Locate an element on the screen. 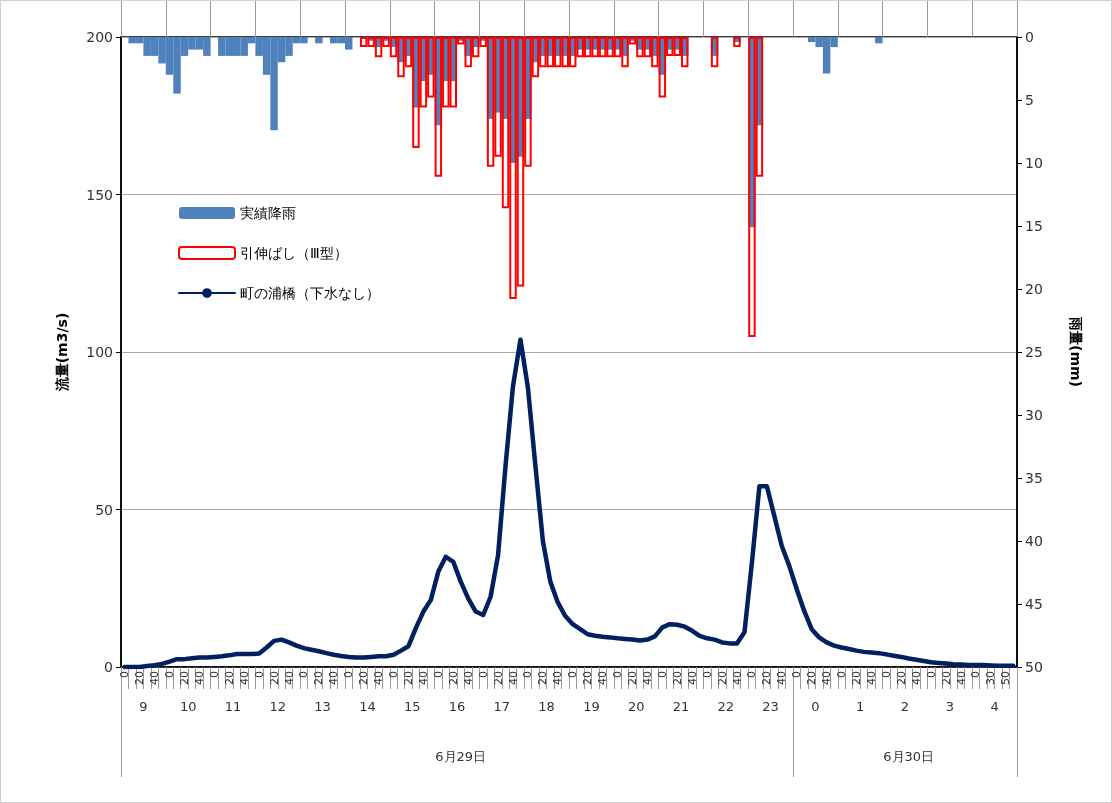  text: 4 is located at coordinates (994, 706).